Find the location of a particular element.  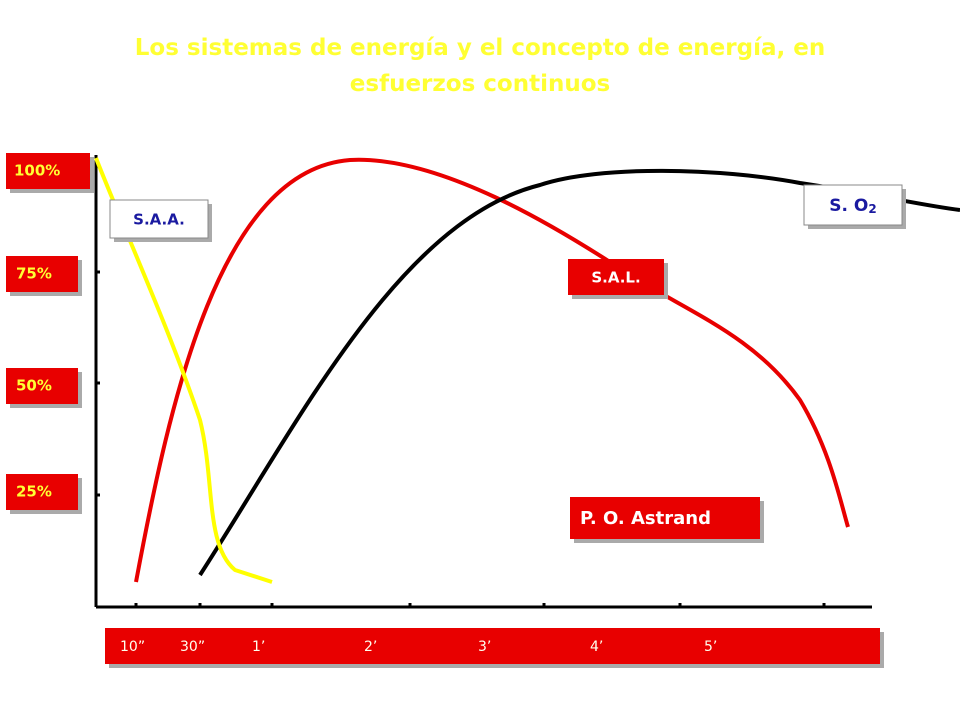

x-label: 2’ is located at coordinates (370, 647).